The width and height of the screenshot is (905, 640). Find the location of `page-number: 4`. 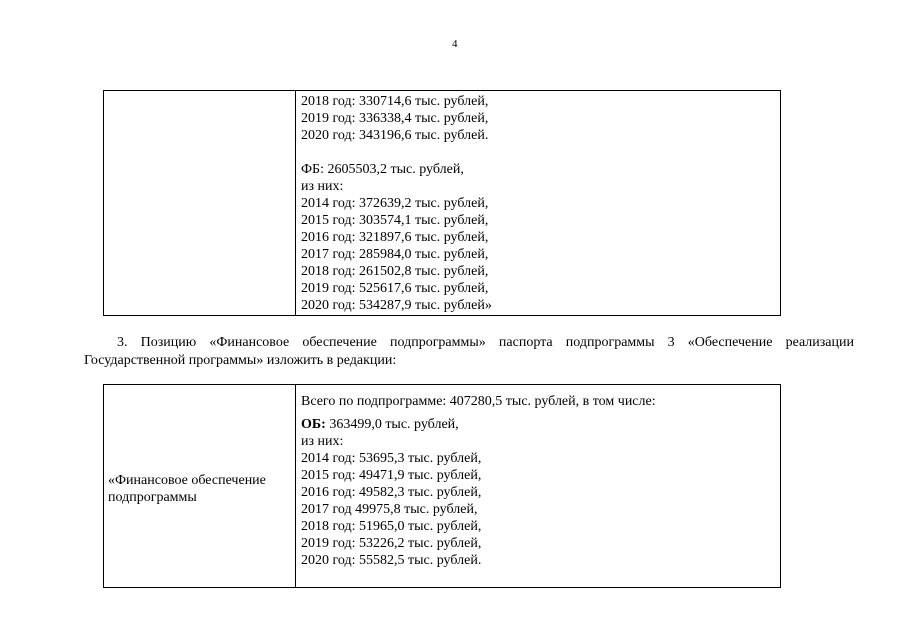

page-number: 4 is located at coordinates (455, 44).